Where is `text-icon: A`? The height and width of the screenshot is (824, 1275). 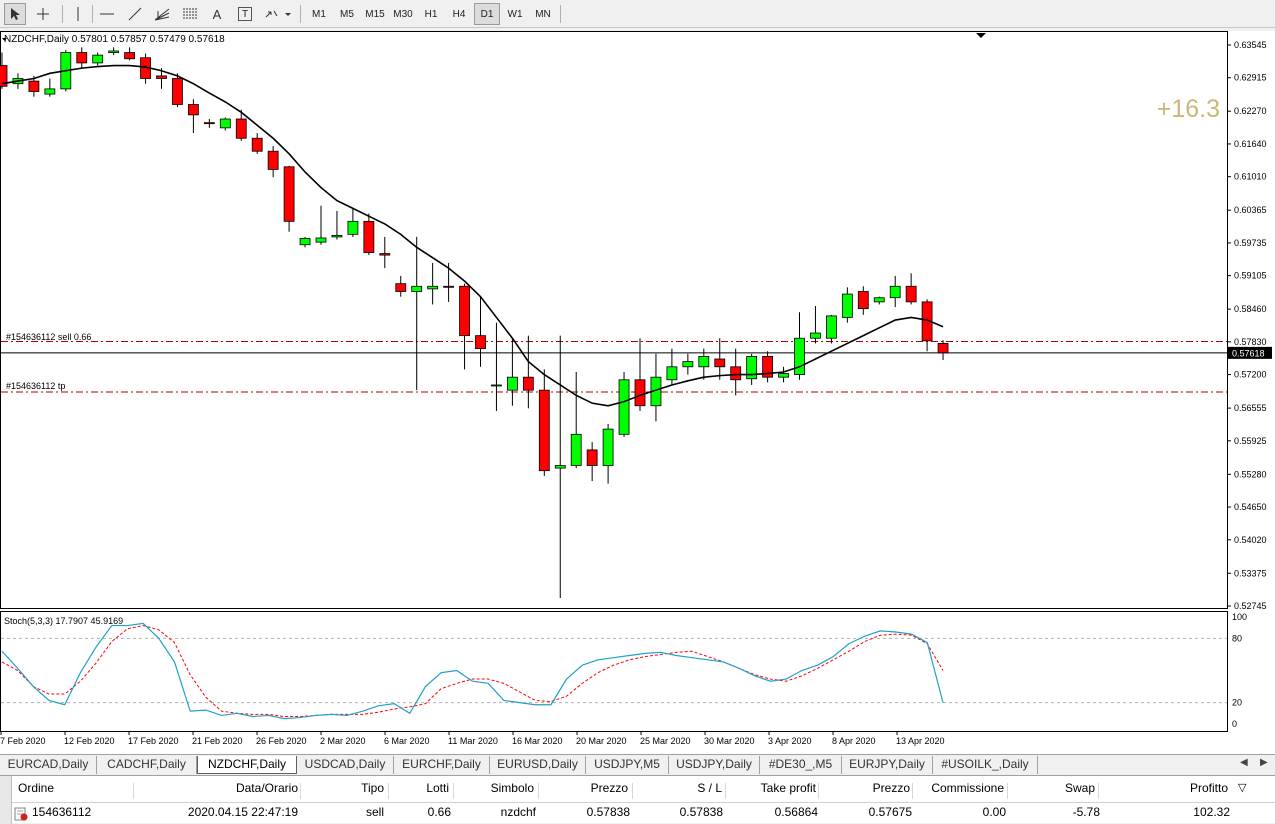 text-icon: A is located at coordinates (217, 14).